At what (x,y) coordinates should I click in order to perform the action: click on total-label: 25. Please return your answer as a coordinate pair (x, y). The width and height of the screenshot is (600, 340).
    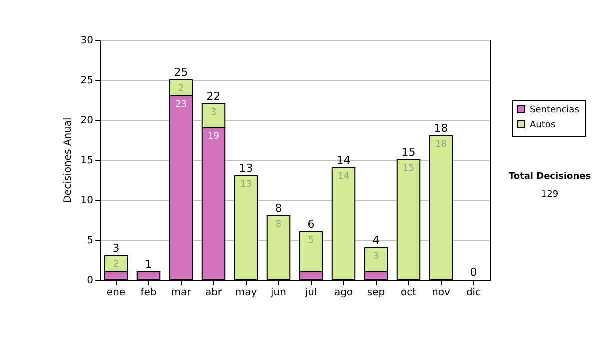
    Looking at the image, I should click on (181, 72).